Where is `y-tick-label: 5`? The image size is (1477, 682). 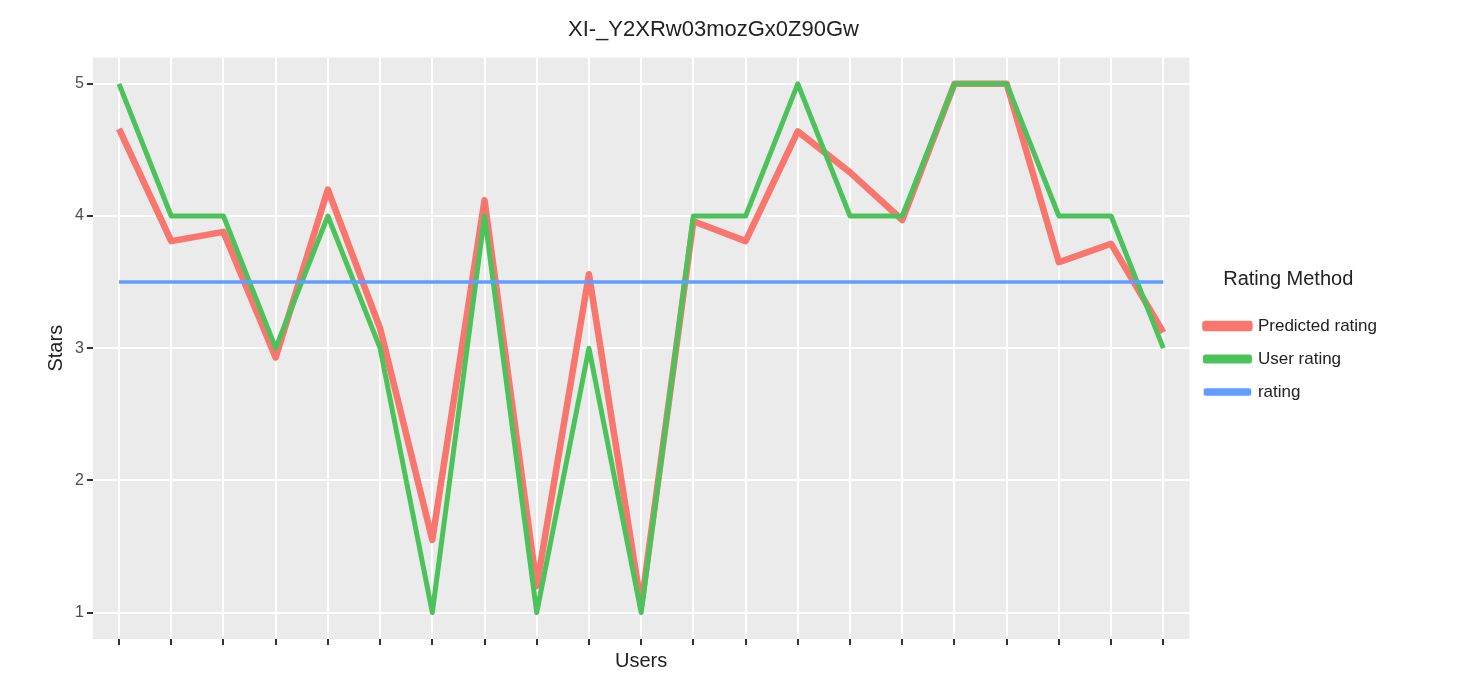 y-tick-label: 5 is located at coordinates (79, 83).